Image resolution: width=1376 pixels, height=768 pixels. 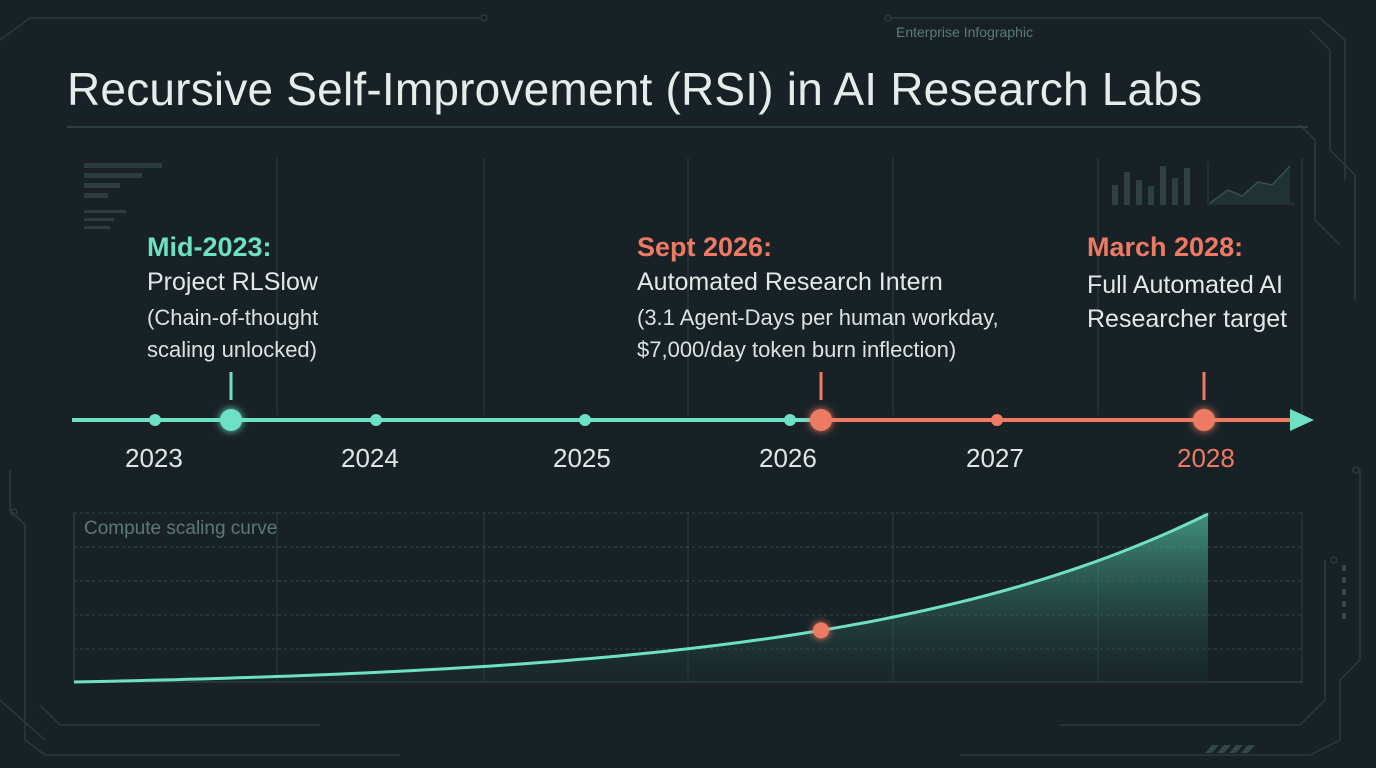 I want to click on supertitle: Enterprise Infographic, so click(x=964, y=32).